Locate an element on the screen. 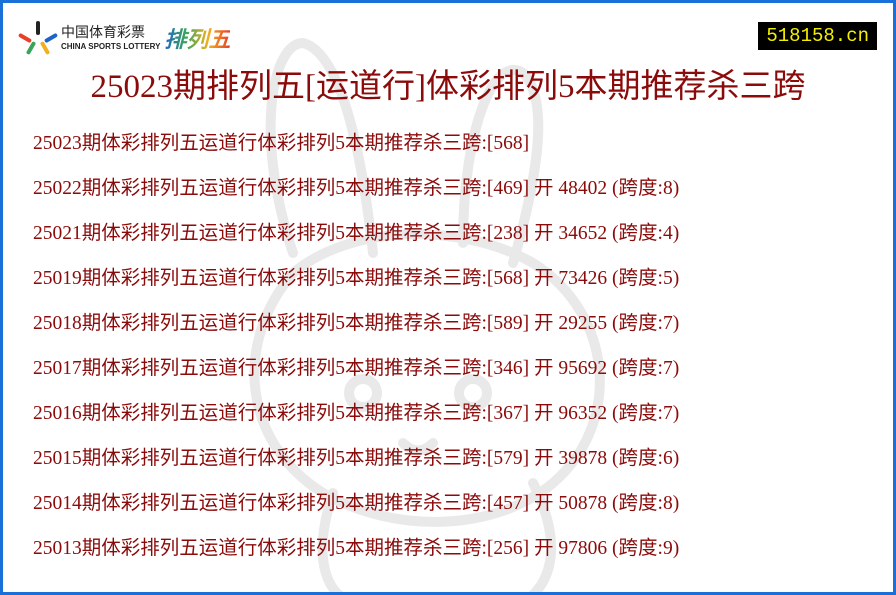 The image size is (896, 595). china-sports-lottery-logo: 中国体育彩票 CHINA SPORTS LOTTERY 排列五 is located at coordinates (123, 38).